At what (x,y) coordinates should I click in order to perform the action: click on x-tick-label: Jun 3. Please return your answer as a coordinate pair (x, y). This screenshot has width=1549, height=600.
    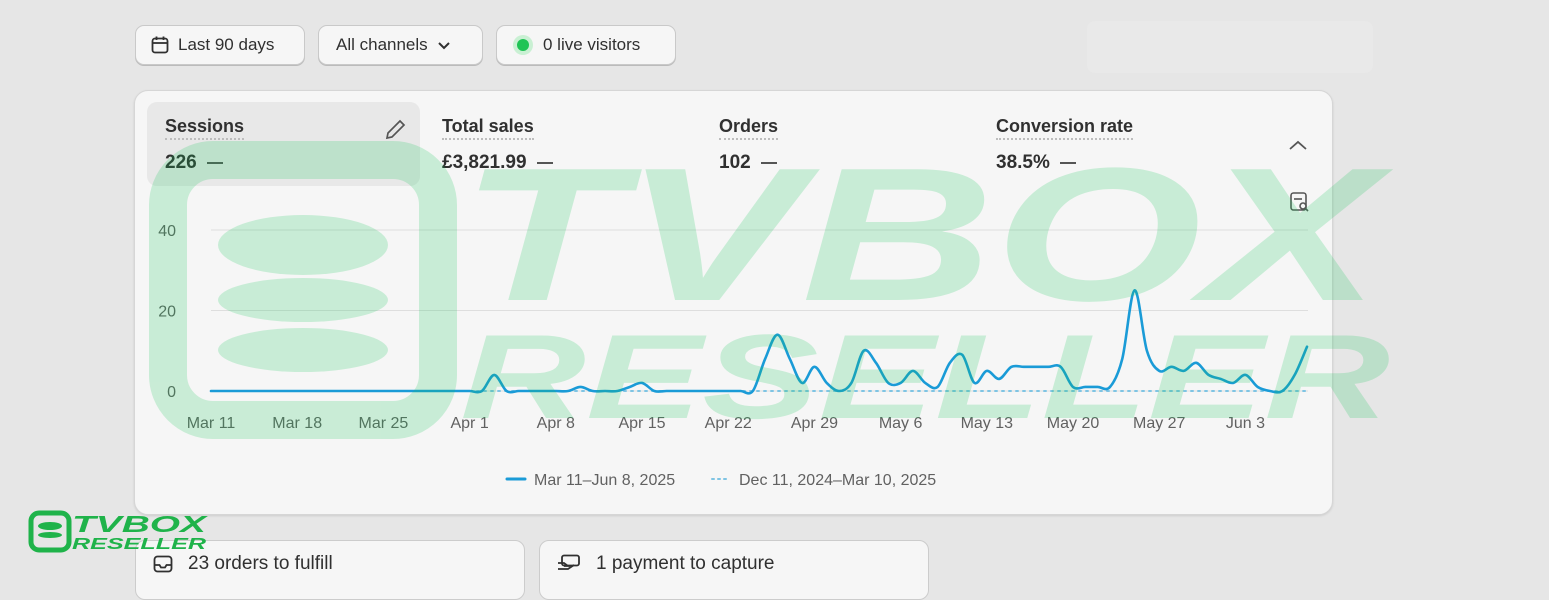
    Looking at the image, I should click on (1245, 423).